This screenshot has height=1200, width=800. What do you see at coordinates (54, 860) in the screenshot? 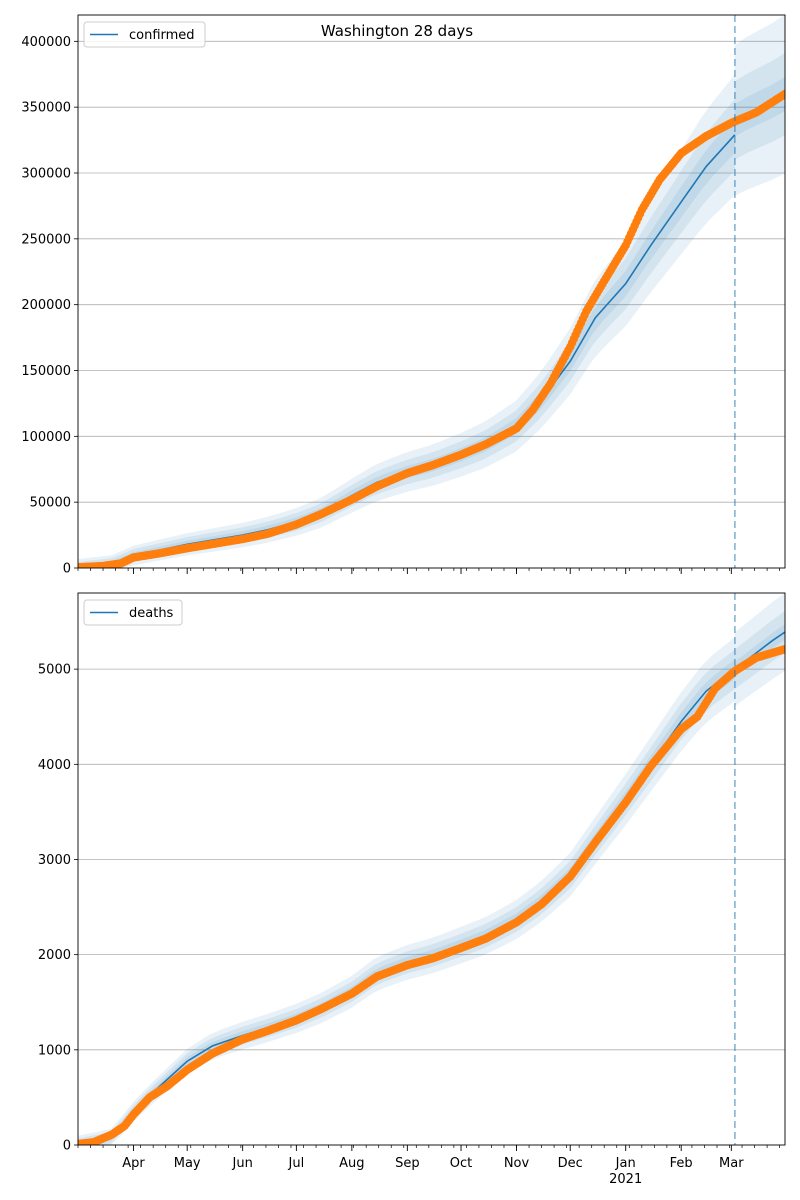
I see `y-tick-label: 3000` at bounding box center [54, 860].